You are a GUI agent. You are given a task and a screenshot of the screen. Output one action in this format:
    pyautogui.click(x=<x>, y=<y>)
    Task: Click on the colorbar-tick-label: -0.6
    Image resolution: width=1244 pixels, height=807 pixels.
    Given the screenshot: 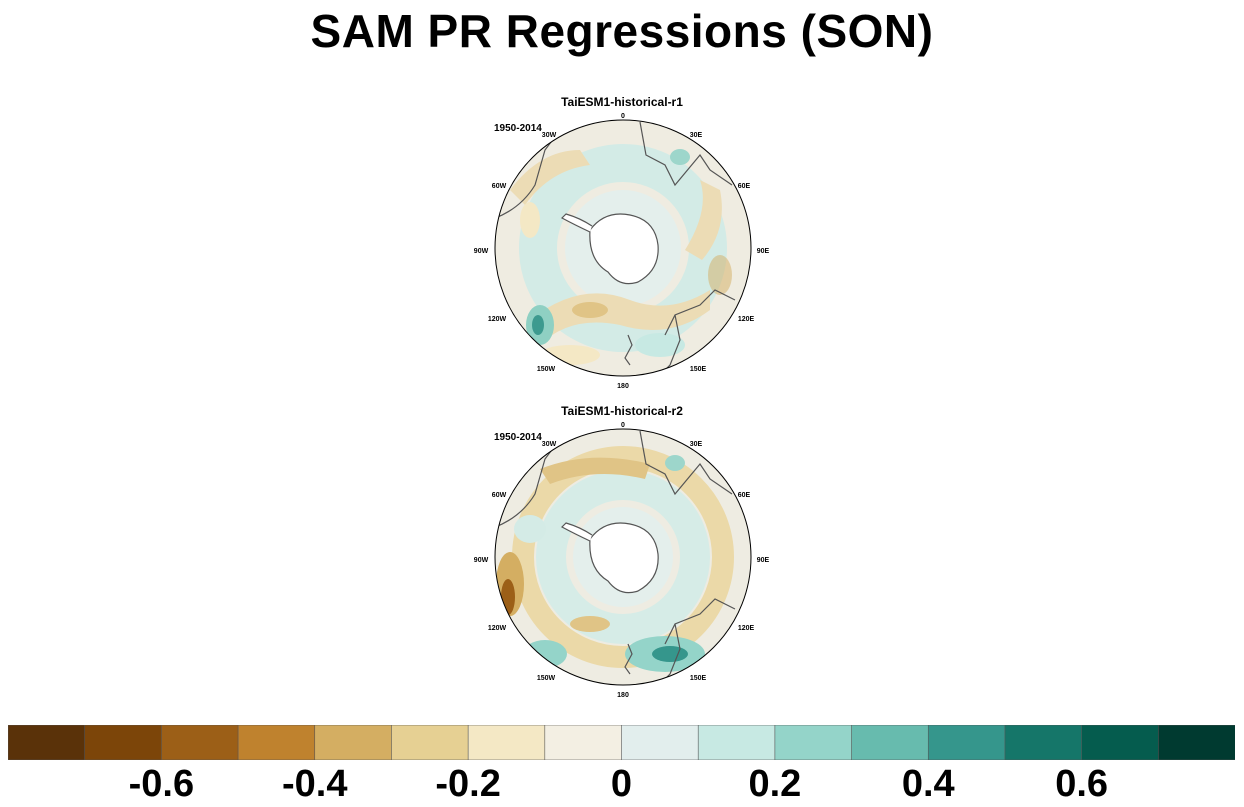 What is the action you would take?
    pyautogui.click(x=161, y=784)
    